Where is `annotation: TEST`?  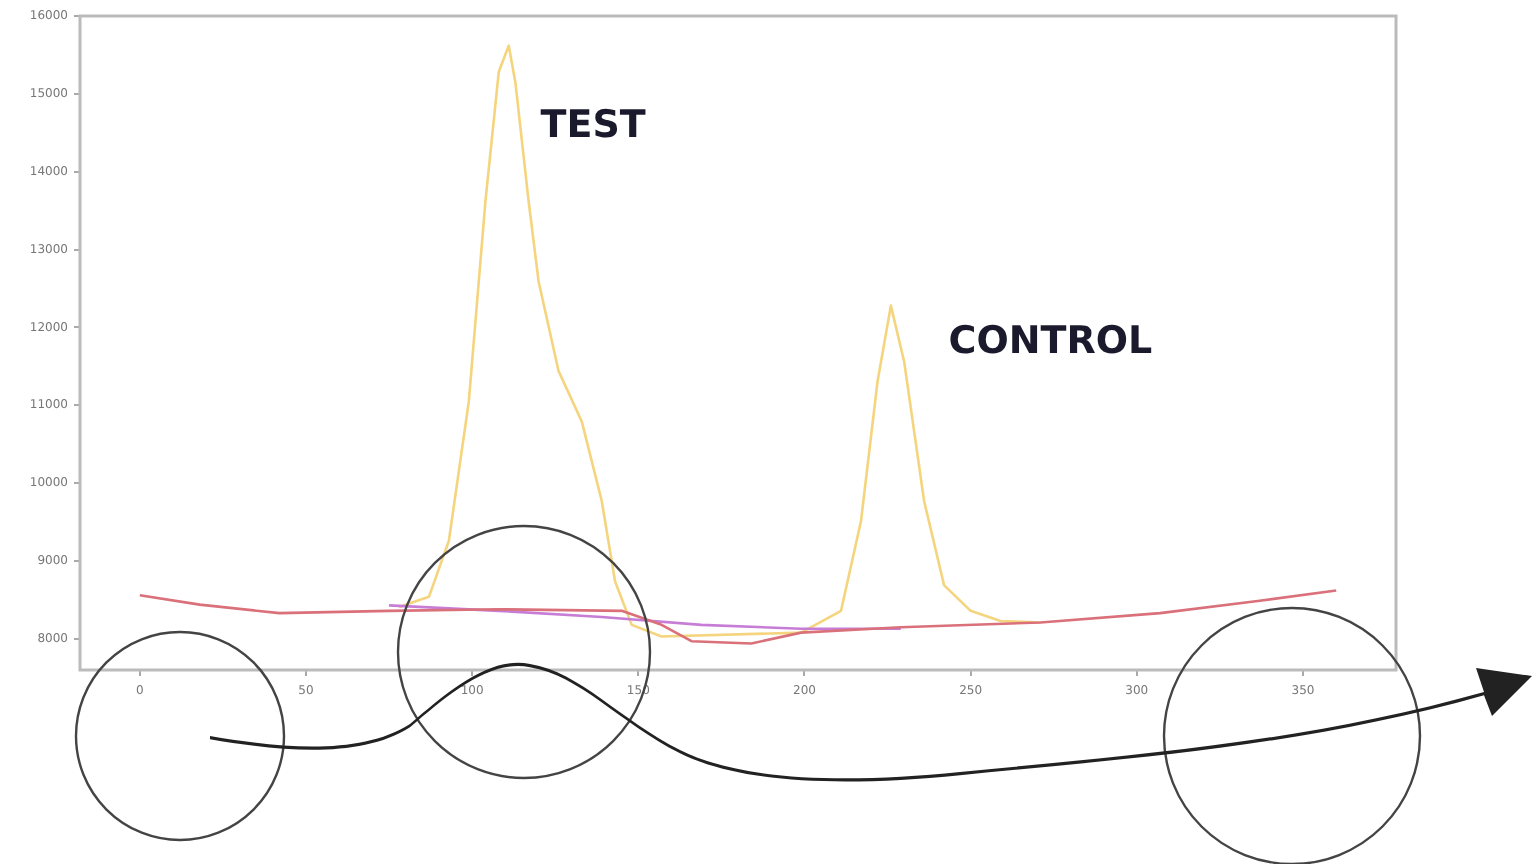
annotation: TEST is located at coordinates (593, 125).